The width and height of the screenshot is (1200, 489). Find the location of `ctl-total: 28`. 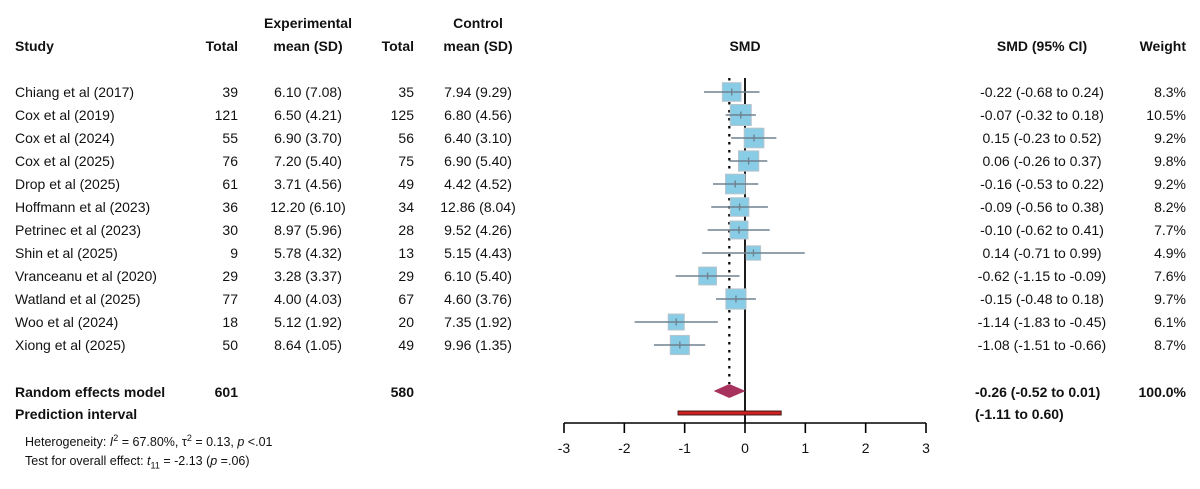

ctl-total: 28 is located at coordinates (406, 230).